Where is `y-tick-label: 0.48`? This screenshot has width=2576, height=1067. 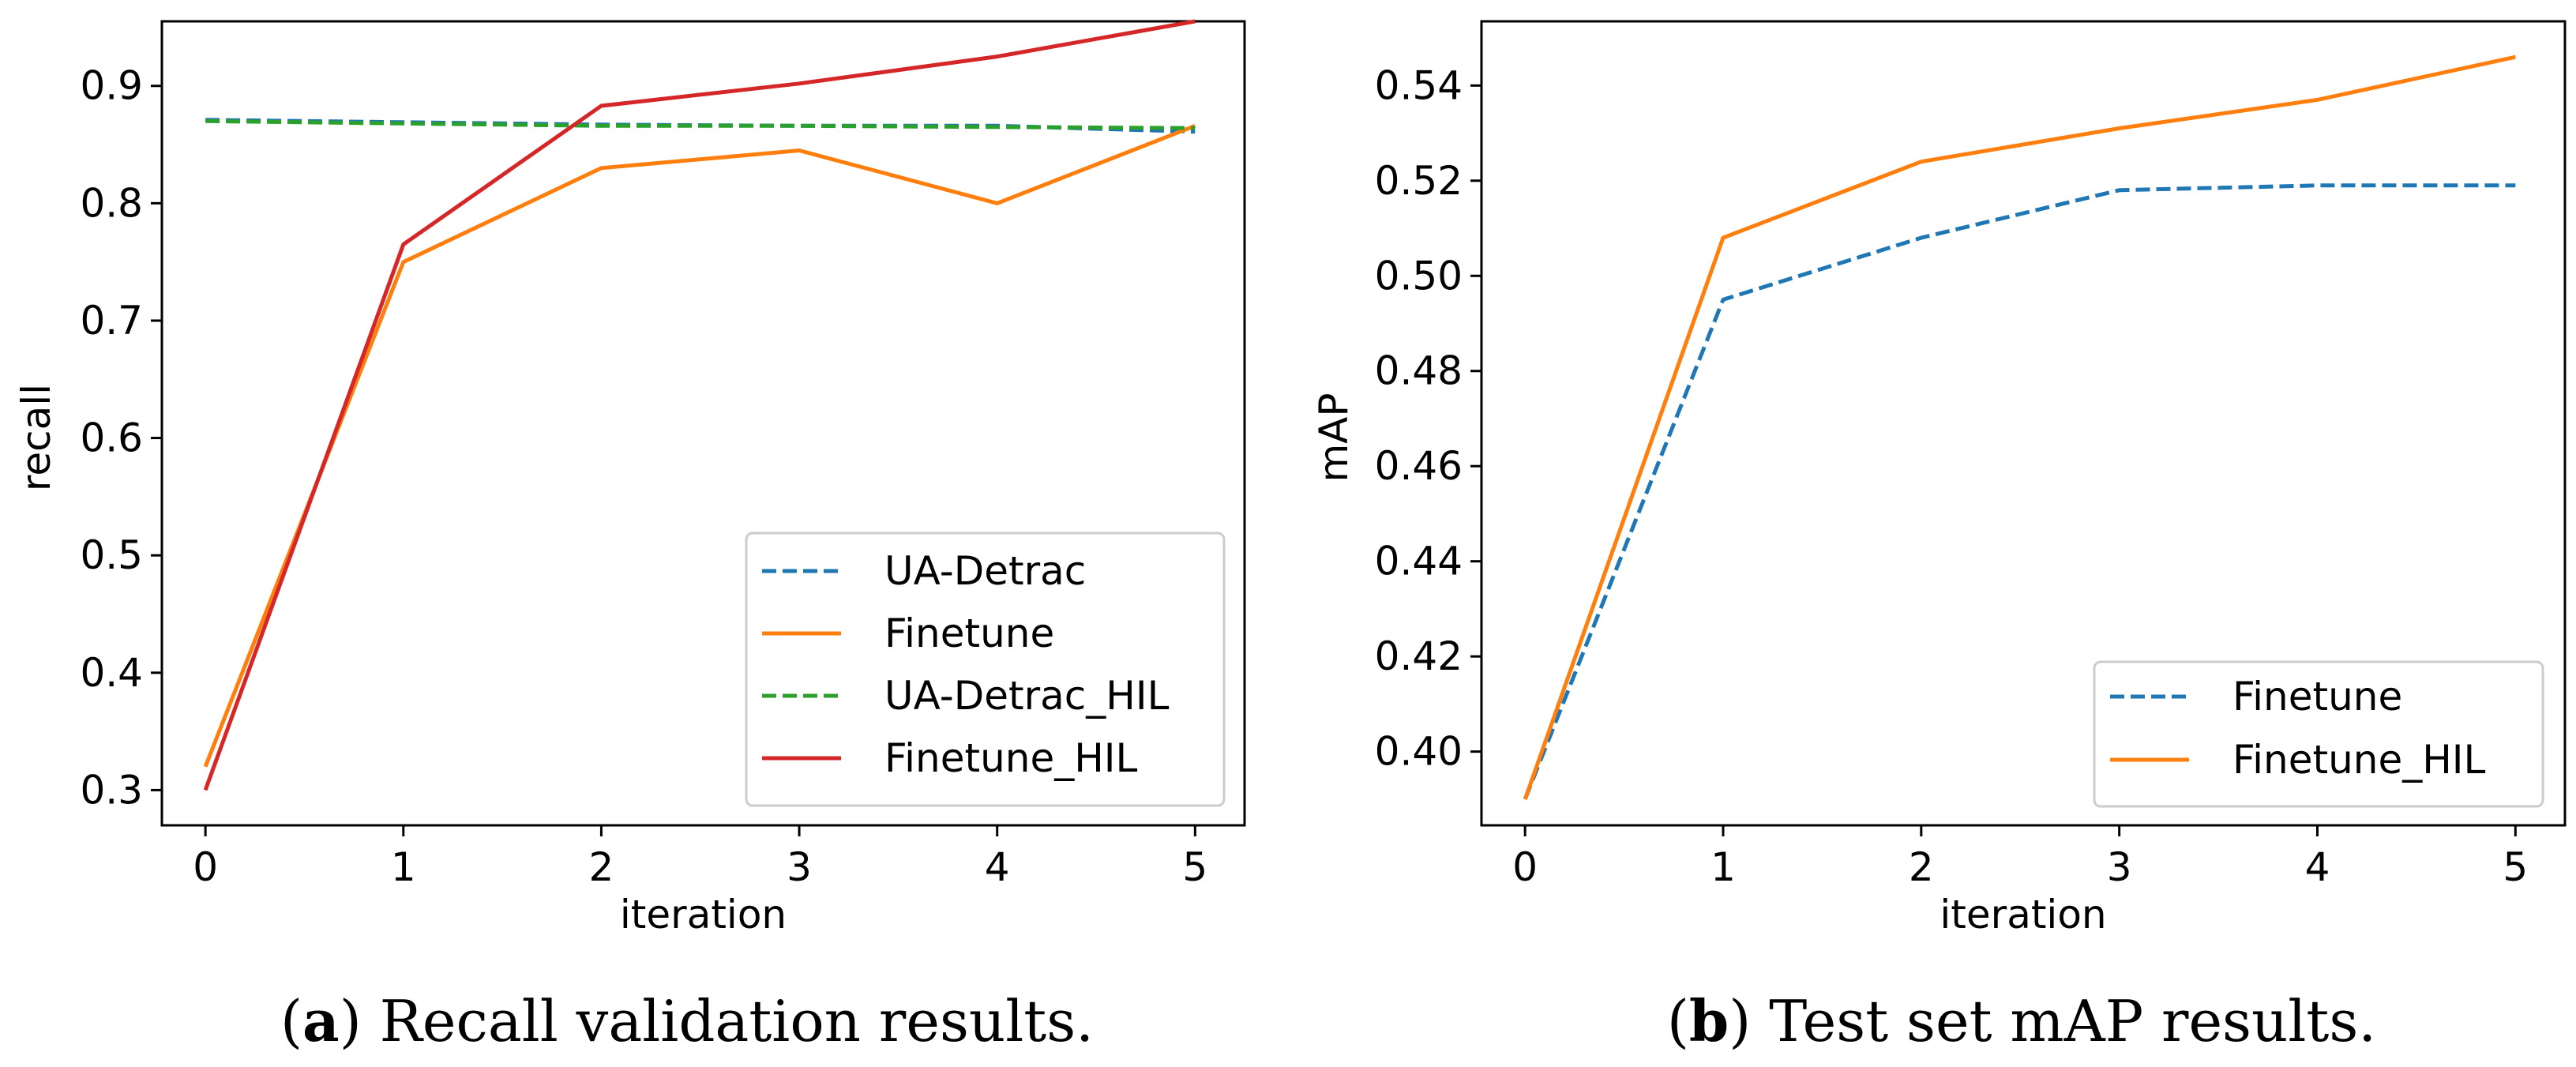
y-tick-label: 0.48 is located at coordinates (1419, 371).